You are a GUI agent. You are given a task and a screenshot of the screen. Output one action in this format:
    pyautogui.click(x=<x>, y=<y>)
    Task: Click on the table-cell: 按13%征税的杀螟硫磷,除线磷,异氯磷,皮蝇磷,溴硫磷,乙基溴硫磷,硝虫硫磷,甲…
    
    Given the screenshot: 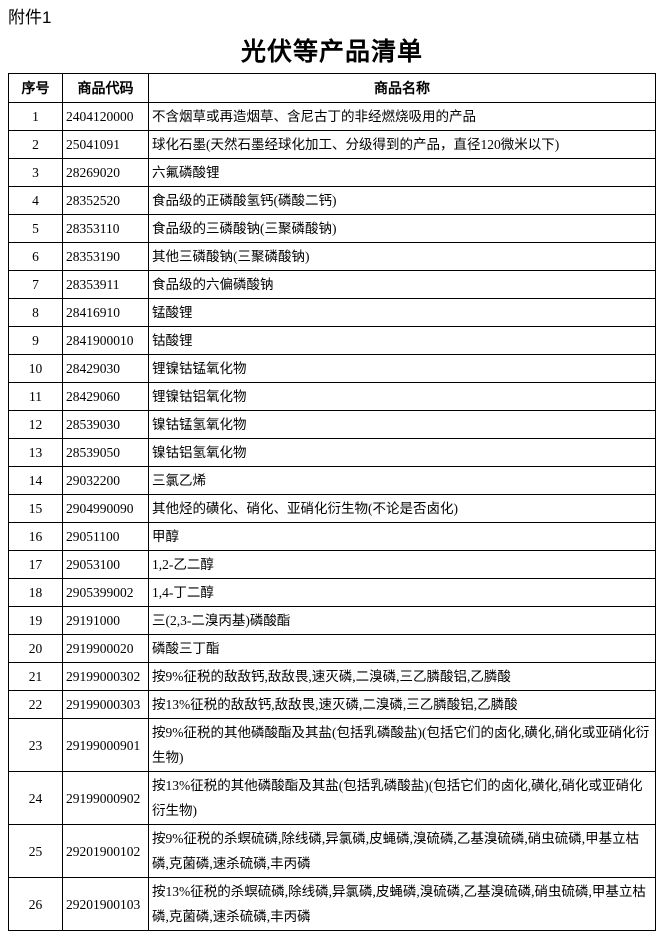 What is the action you would take?
    pyautogui.click(x=402, y=904)
    